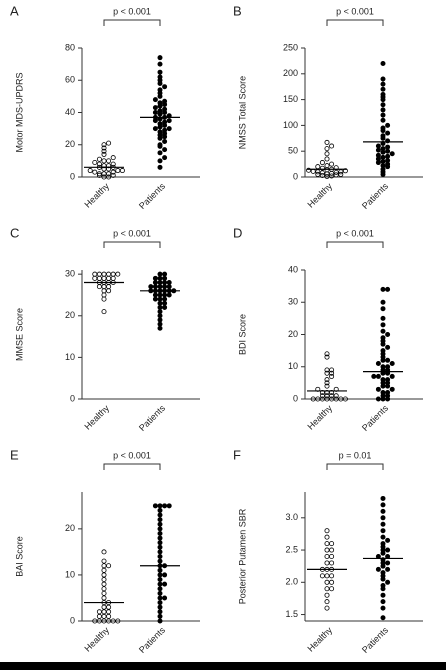 This screenshot has height=670, width=446. What do you see at coordinates (237, 10) in the screenshot?
I see `panel-letter: B` at bounding box center [237, 10].